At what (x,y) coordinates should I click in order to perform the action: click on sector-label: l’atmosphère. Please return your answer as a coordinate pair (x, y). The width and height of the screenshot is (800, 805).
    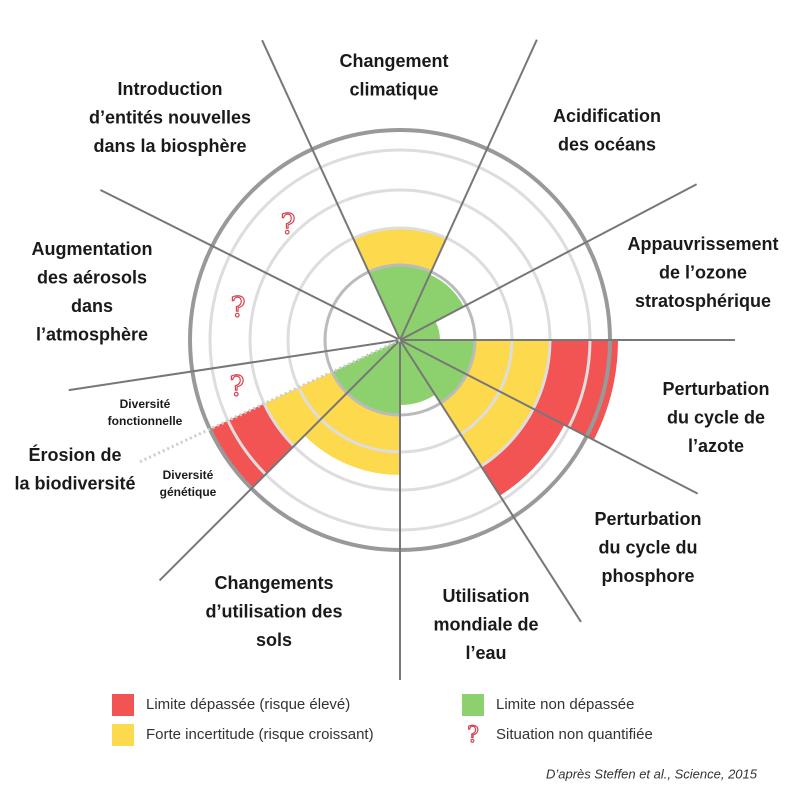
    Looking at the image, I should click on (92, 334).